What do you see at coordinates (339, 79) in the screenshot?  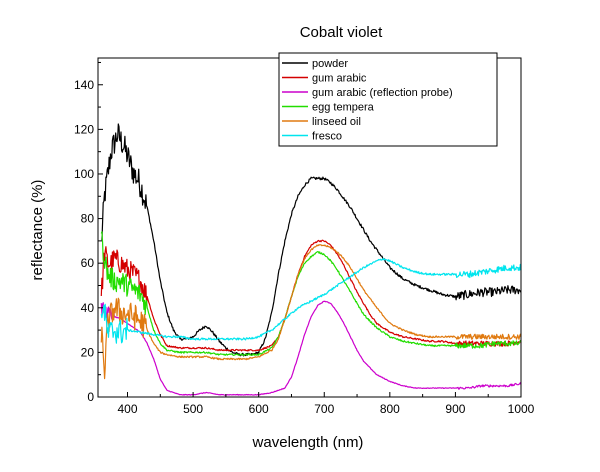 I see `legend-label: gum arabic` at bounding box center [339, 79].